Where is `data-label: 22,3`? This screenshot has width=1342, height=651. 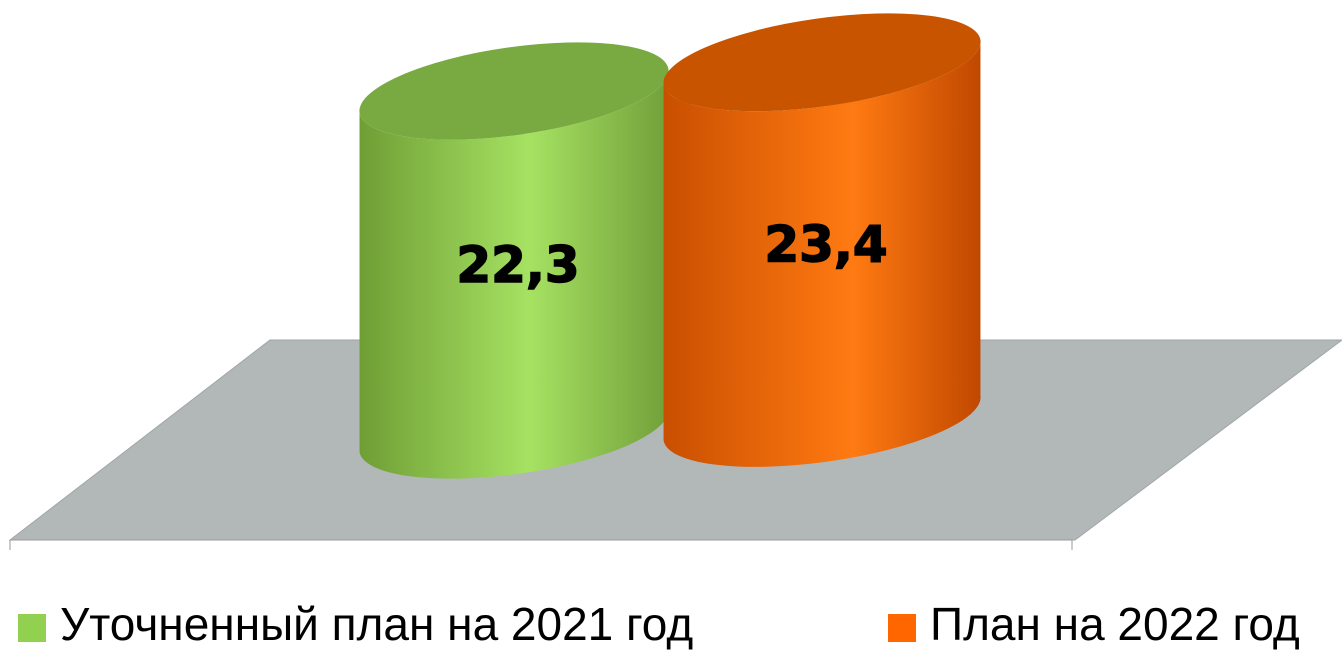 data-label: 22,3 is located at coordinates (517, 265).